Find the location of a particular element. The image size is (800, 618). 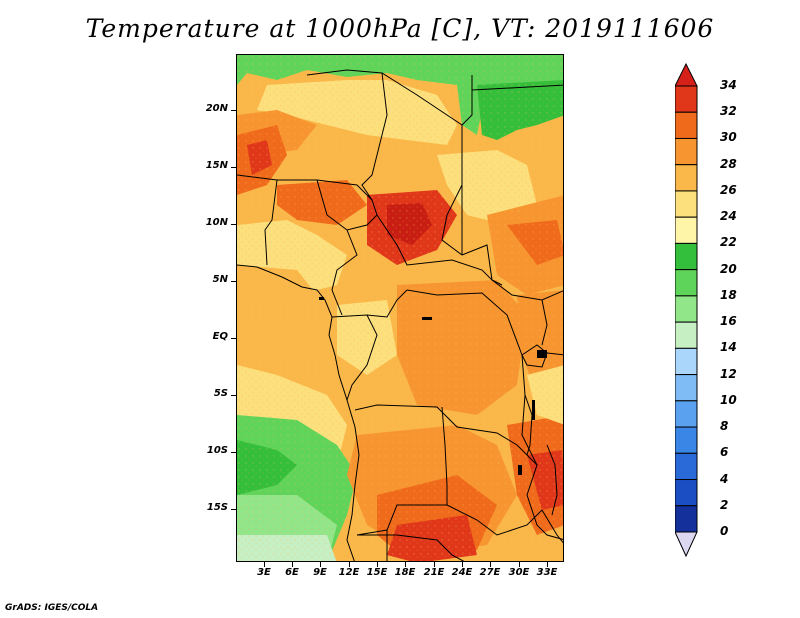

lon-tick-label: 33E is located at coordinates (547, 572).